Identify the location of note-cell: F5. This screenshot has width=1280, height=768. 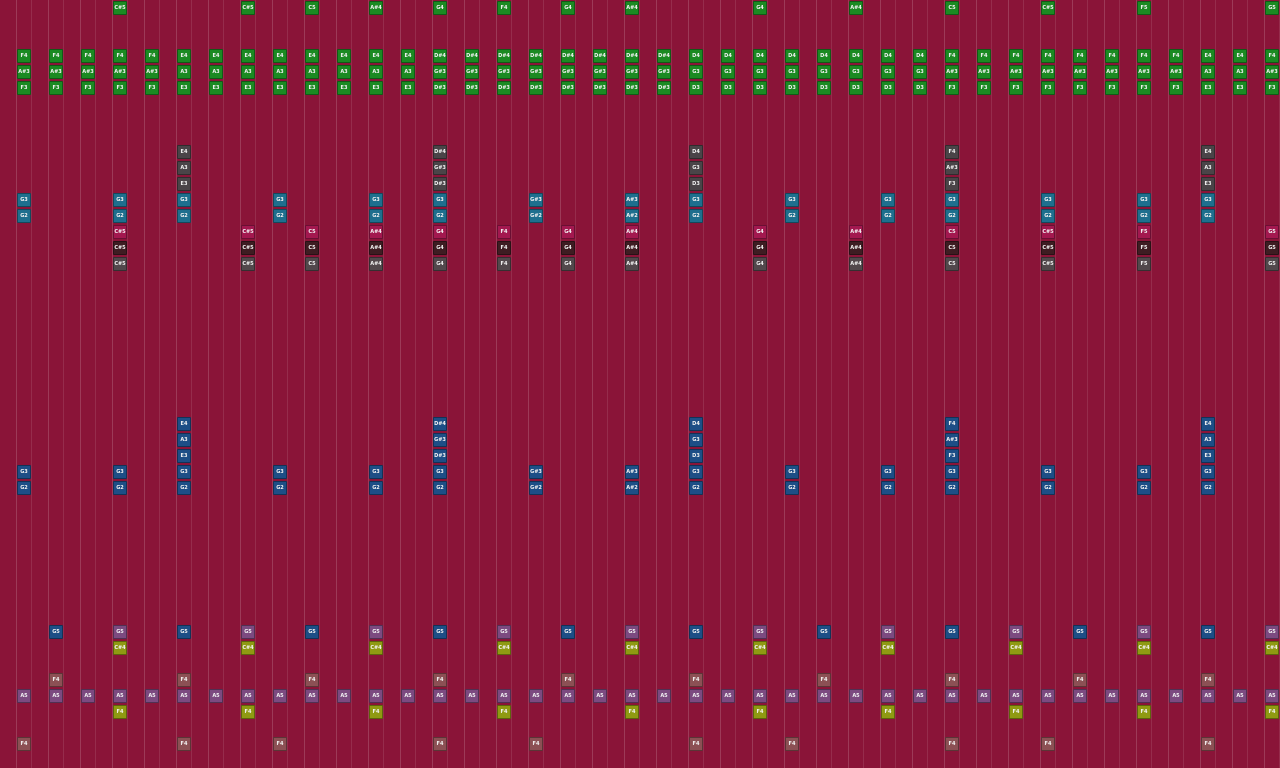
(1144, 232).